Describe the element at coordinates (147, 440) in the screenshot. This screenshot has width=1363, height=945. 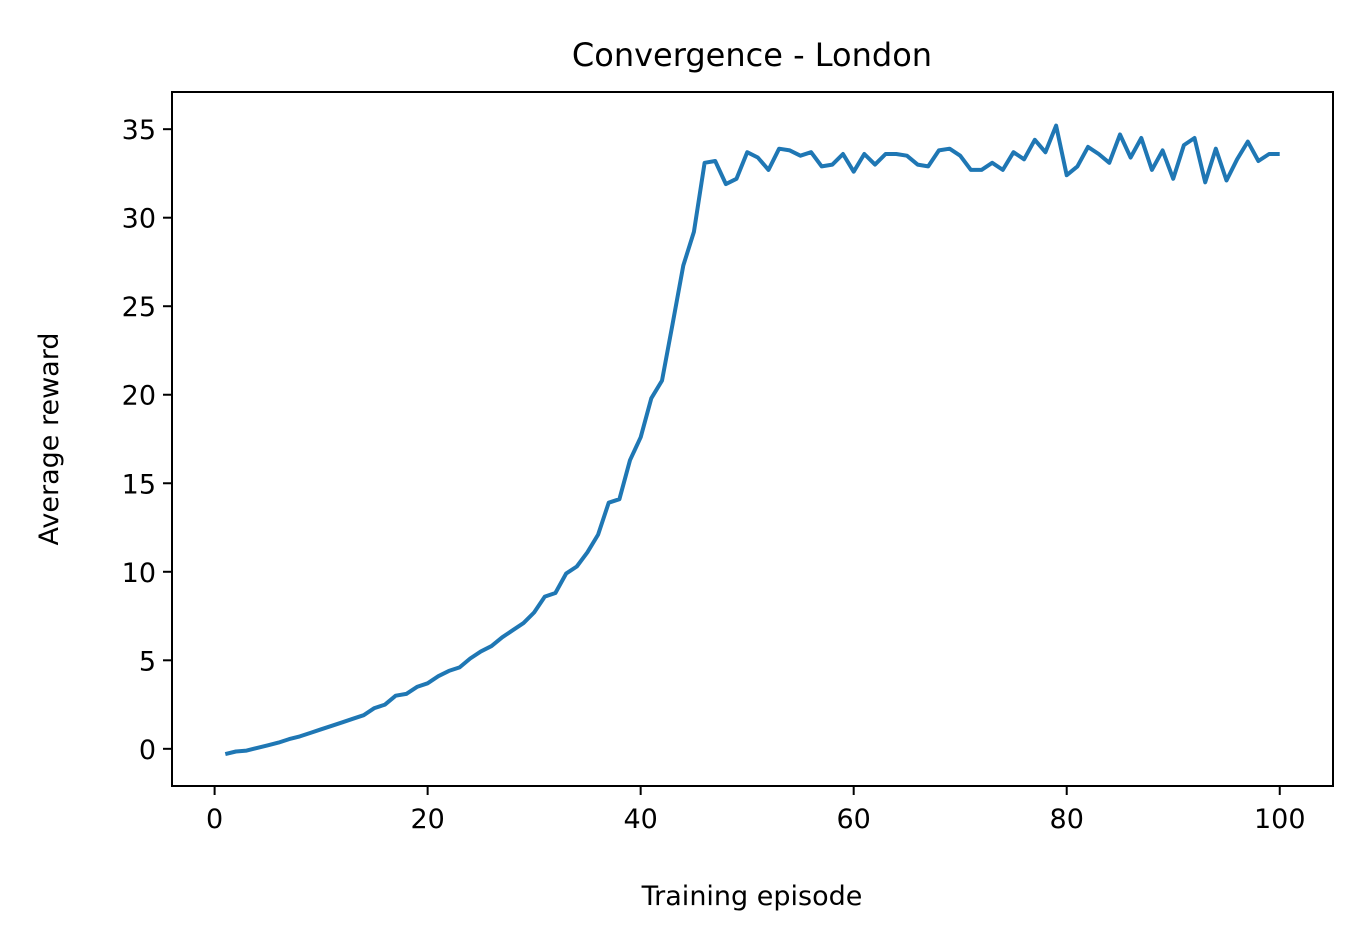
I see `y-axis: 0 5 10 15 20 25 30 35` at that location.